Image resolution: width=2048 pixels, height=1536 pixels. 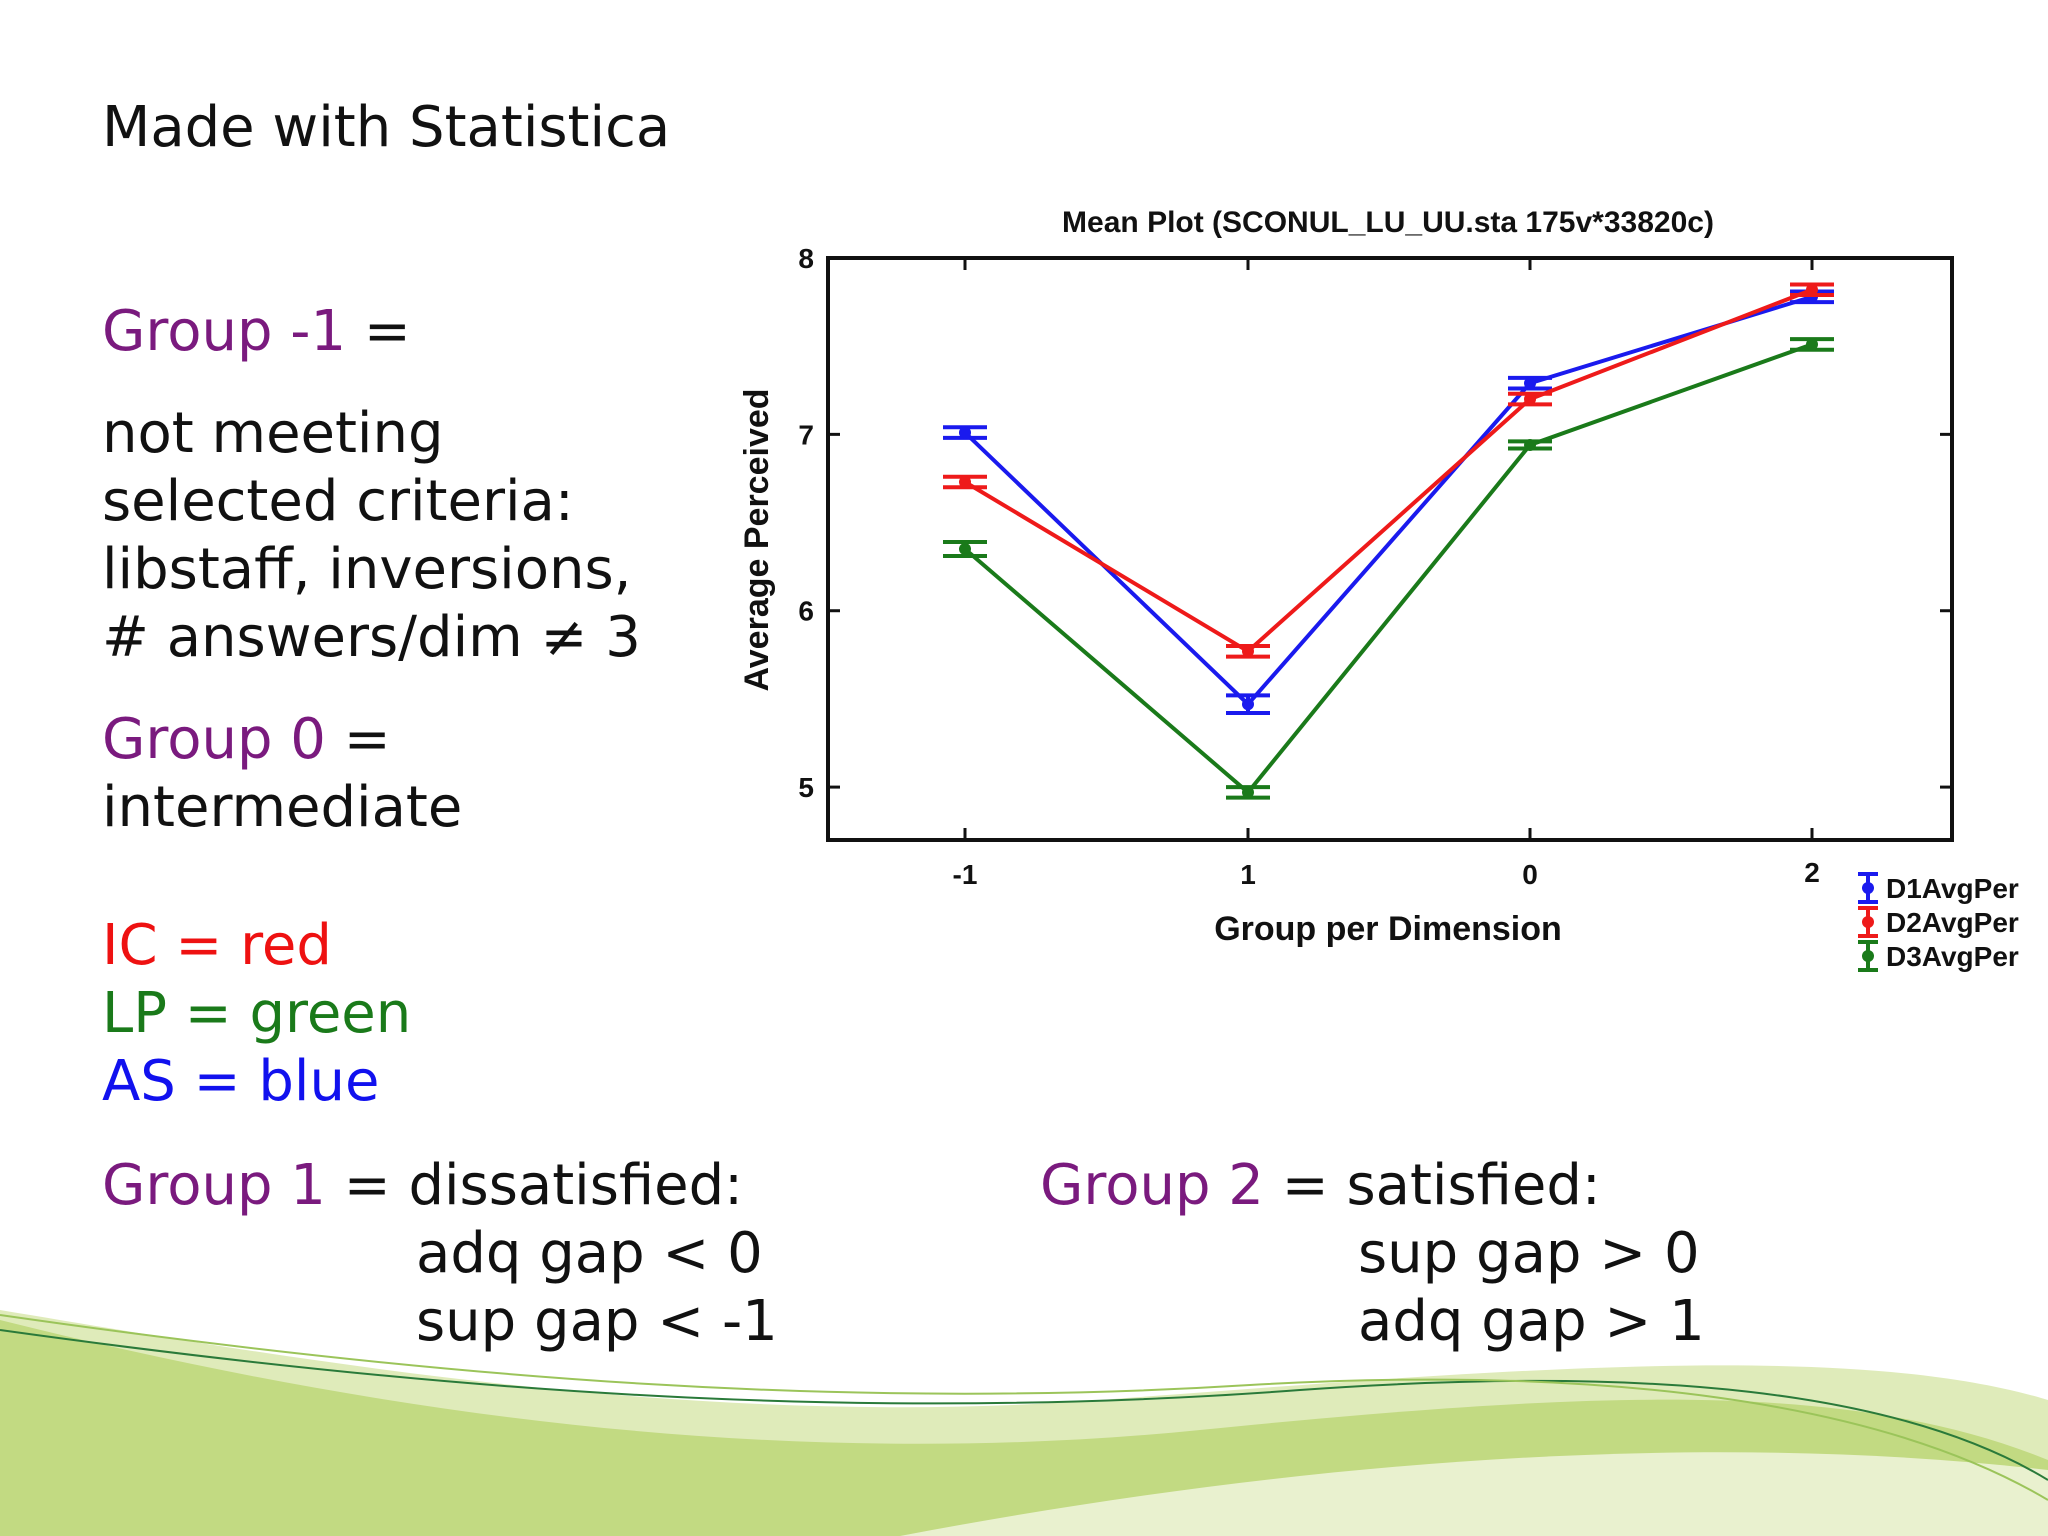 I want to click on slide-heading: Made with Statistica, so click(x=386, y=127).